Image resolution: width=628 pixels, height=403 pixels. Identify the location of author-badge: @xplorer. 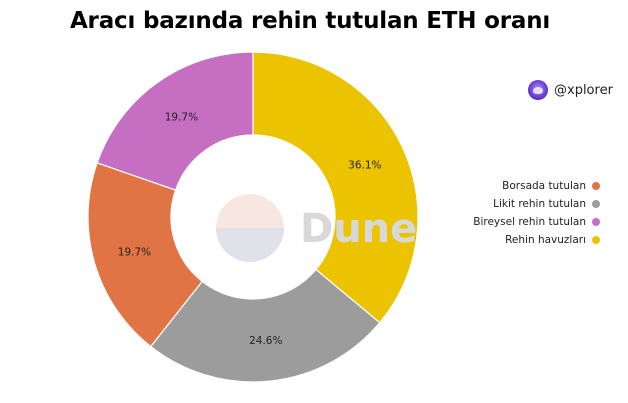
(570, 90).